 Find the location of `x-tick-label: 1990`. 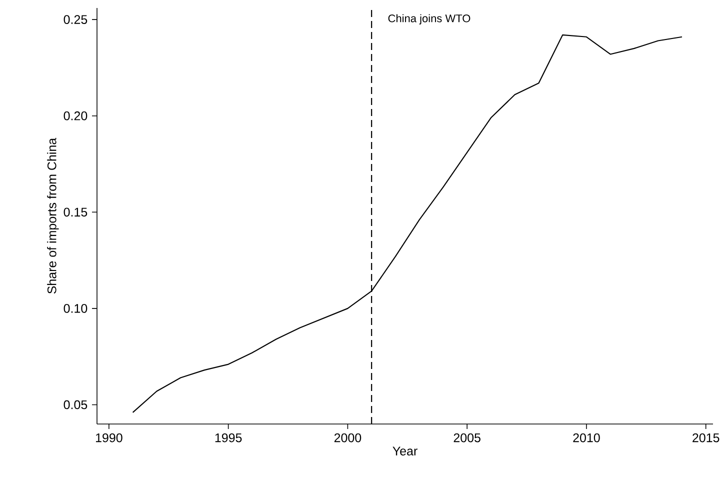

x-tick-label: 1990 is located at coordinates (109, 437).